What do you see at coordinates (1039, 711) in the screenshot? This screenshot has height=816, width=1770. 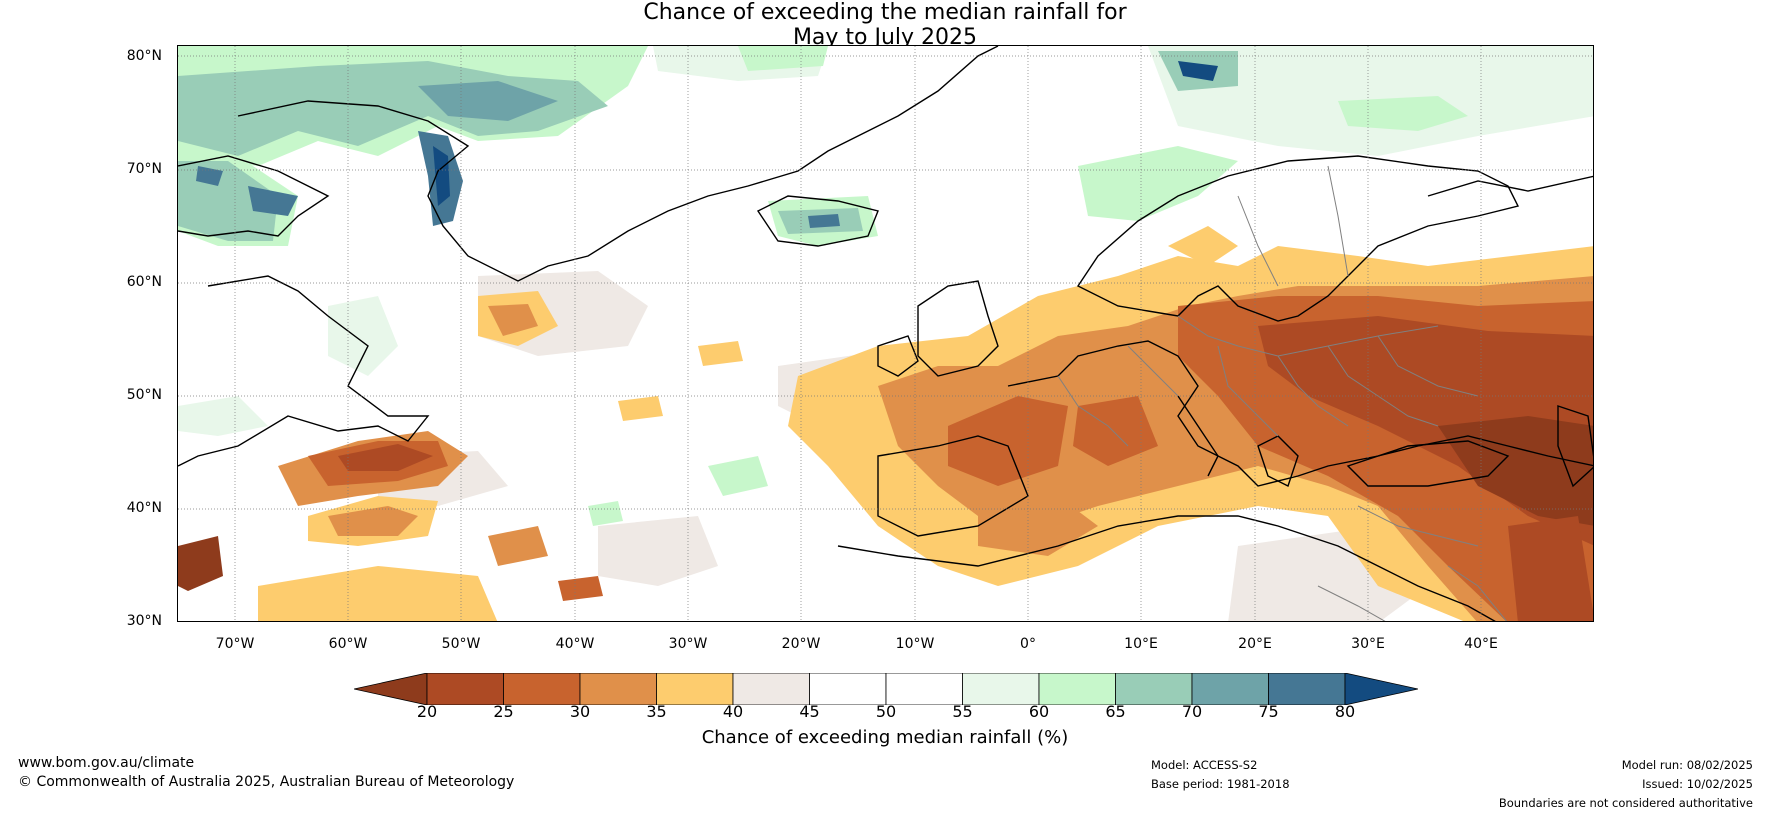 I see `colorbar-tick-60: 60` at bounding box center [1039, 711].